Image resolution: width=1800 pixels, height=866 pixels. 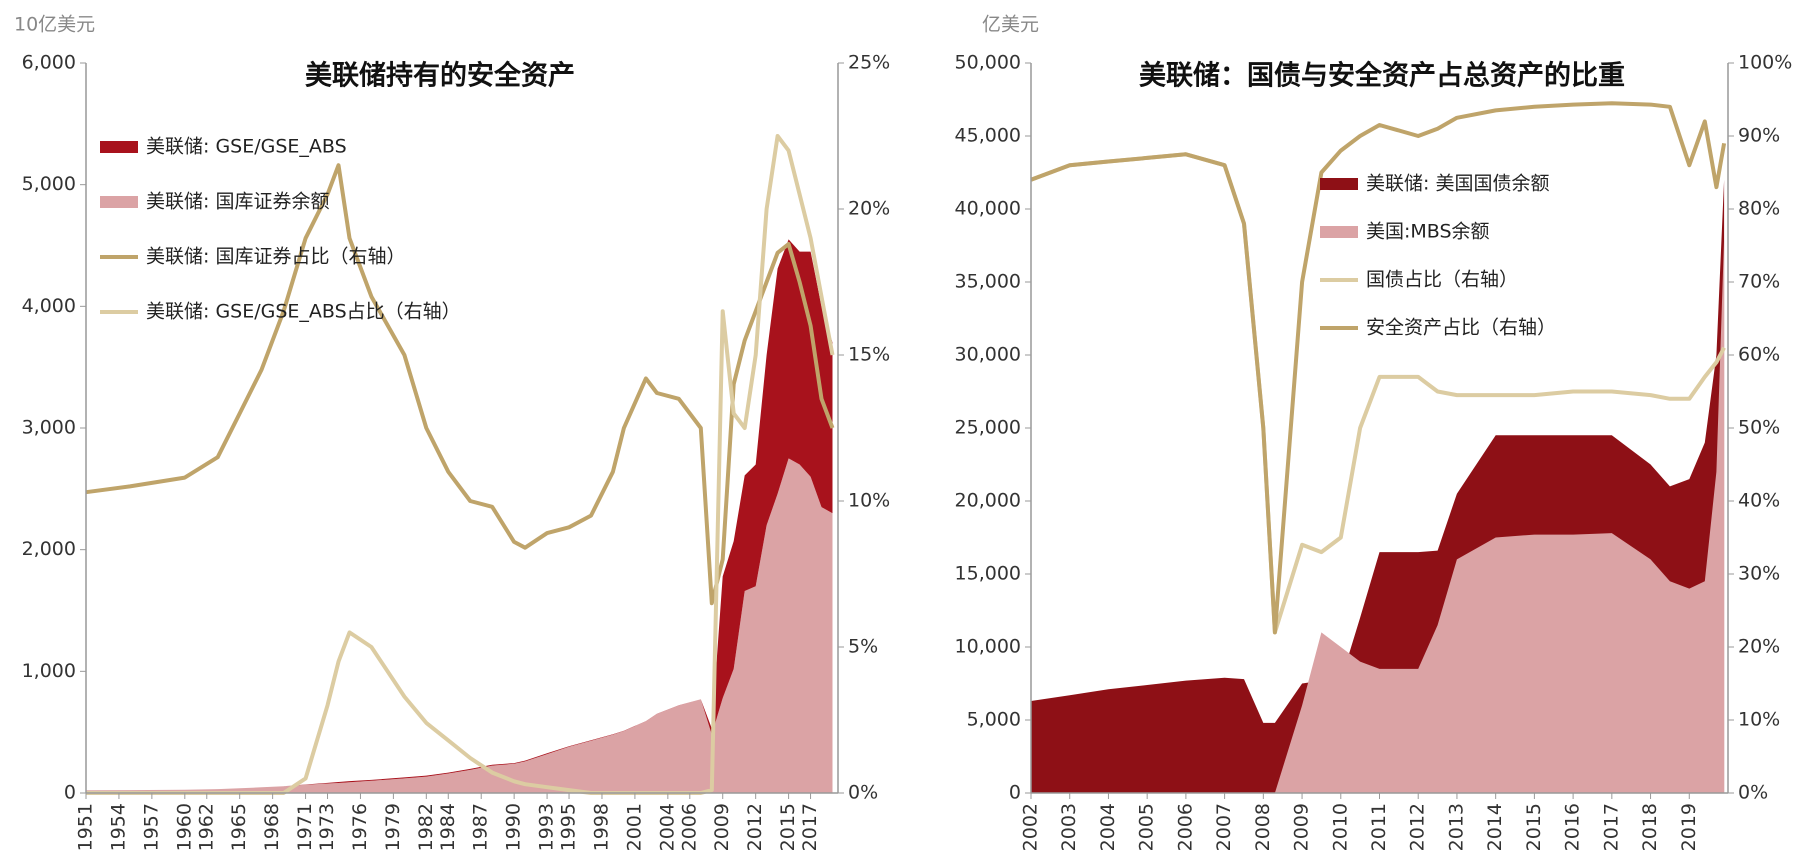 I want to click on legend-label: 国债占比（右轴）, so click(x=1442, y=280).